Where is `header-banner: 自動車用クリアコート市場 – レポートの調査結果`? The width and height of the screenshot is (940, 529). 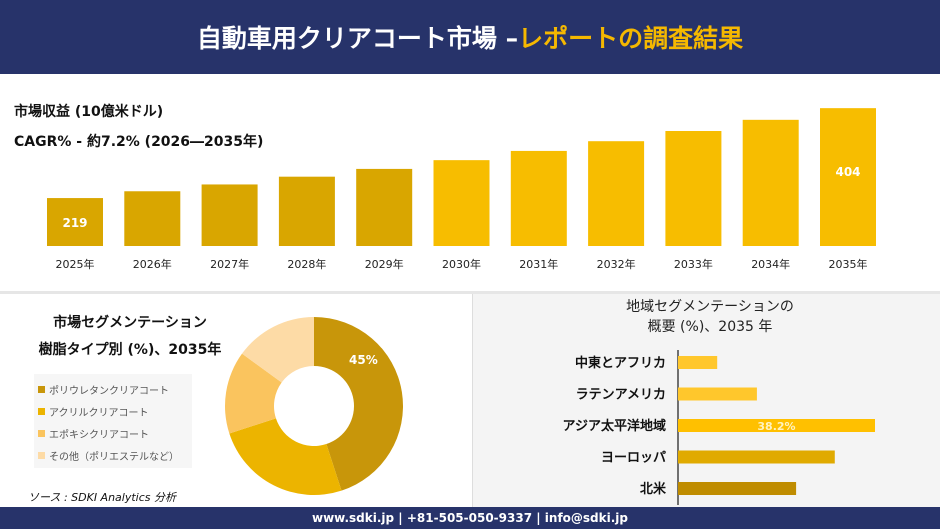
header-banner: 自動車用クリアコート市場 – レポートの調査結果 is located at coordinates (470, 37).